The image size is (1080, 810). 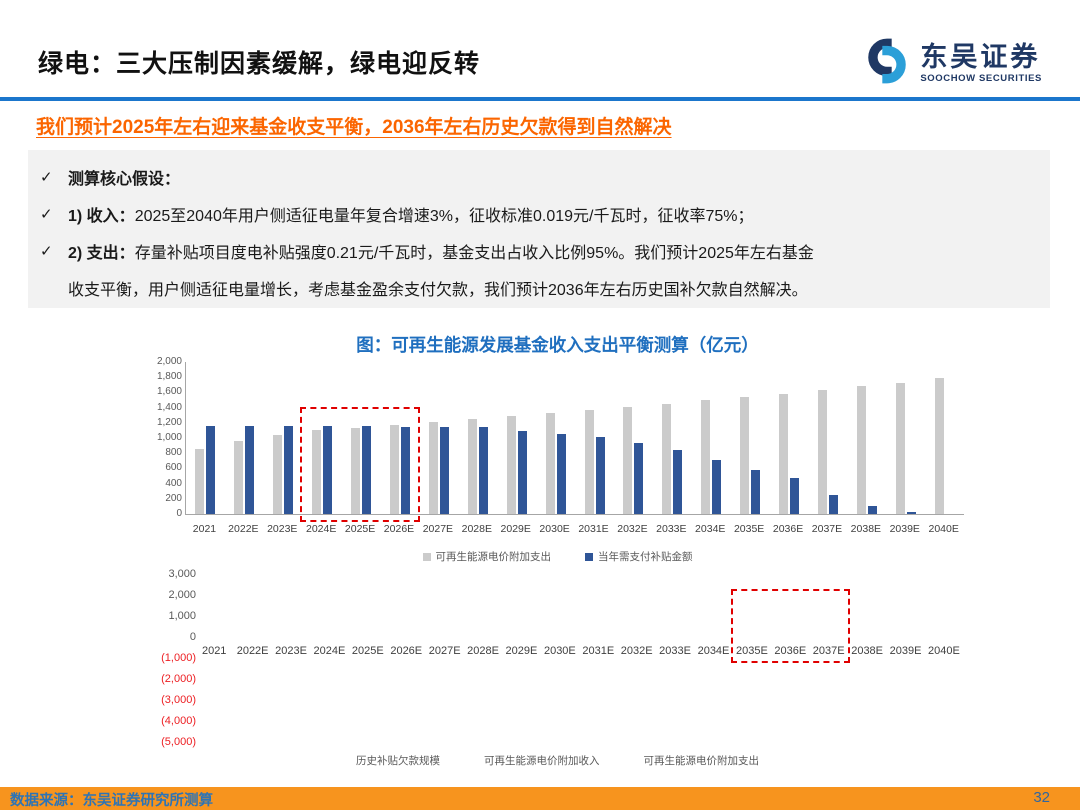 I want to click on bar-group-2036E, so click(x=789, y=438).